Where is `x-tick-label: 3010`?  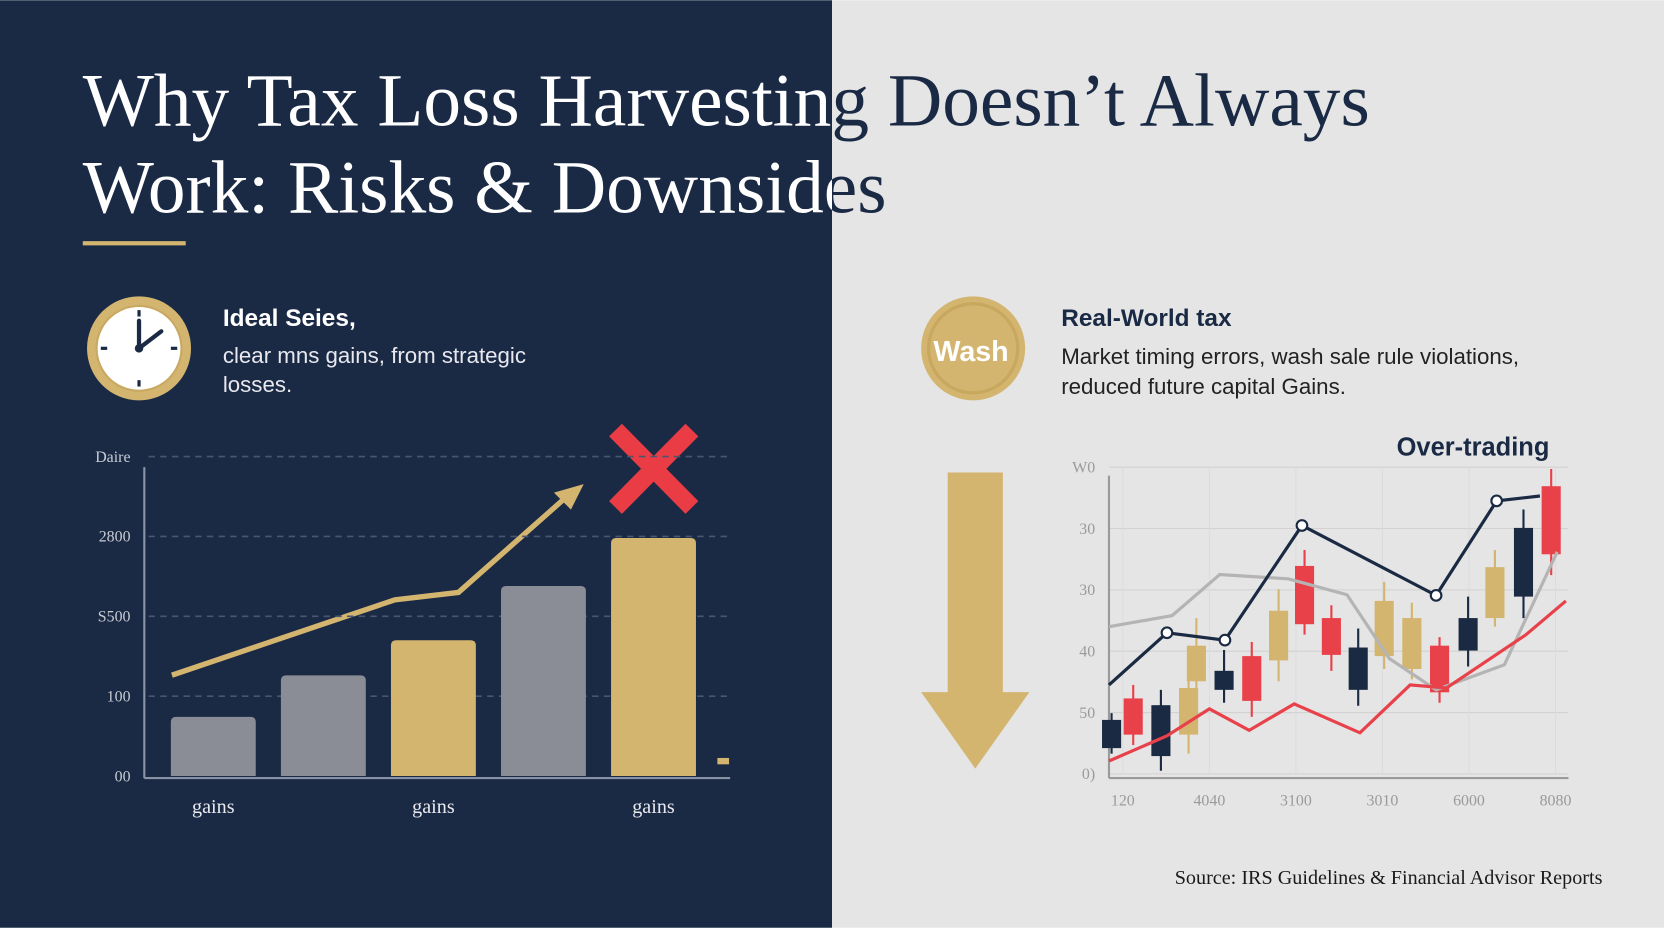
x-tick-label: 3010 is located at coordinates (1383, 801).